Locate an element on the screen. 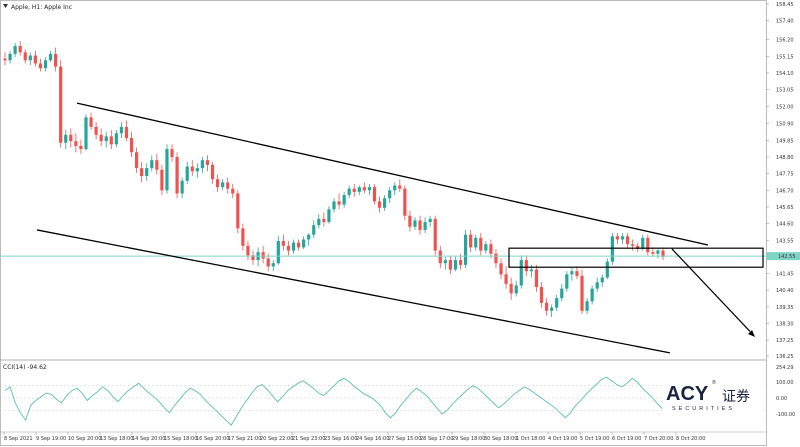 The width and height of the screenshot is (800, 447). x-tick-label: 13 Sep 18:00 is located at coordinates (116, 439).